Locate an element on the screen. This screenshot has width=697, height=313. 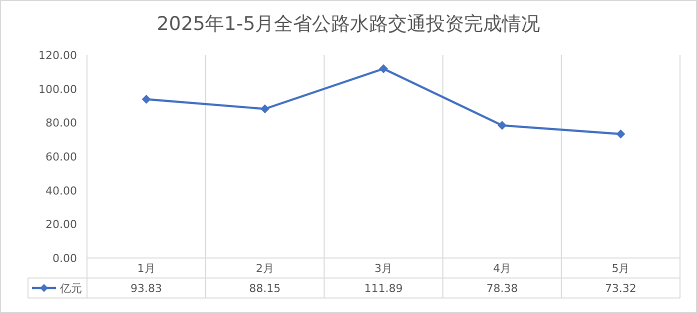
x-tick-label: 5月 is located at coordinates (621, 268).